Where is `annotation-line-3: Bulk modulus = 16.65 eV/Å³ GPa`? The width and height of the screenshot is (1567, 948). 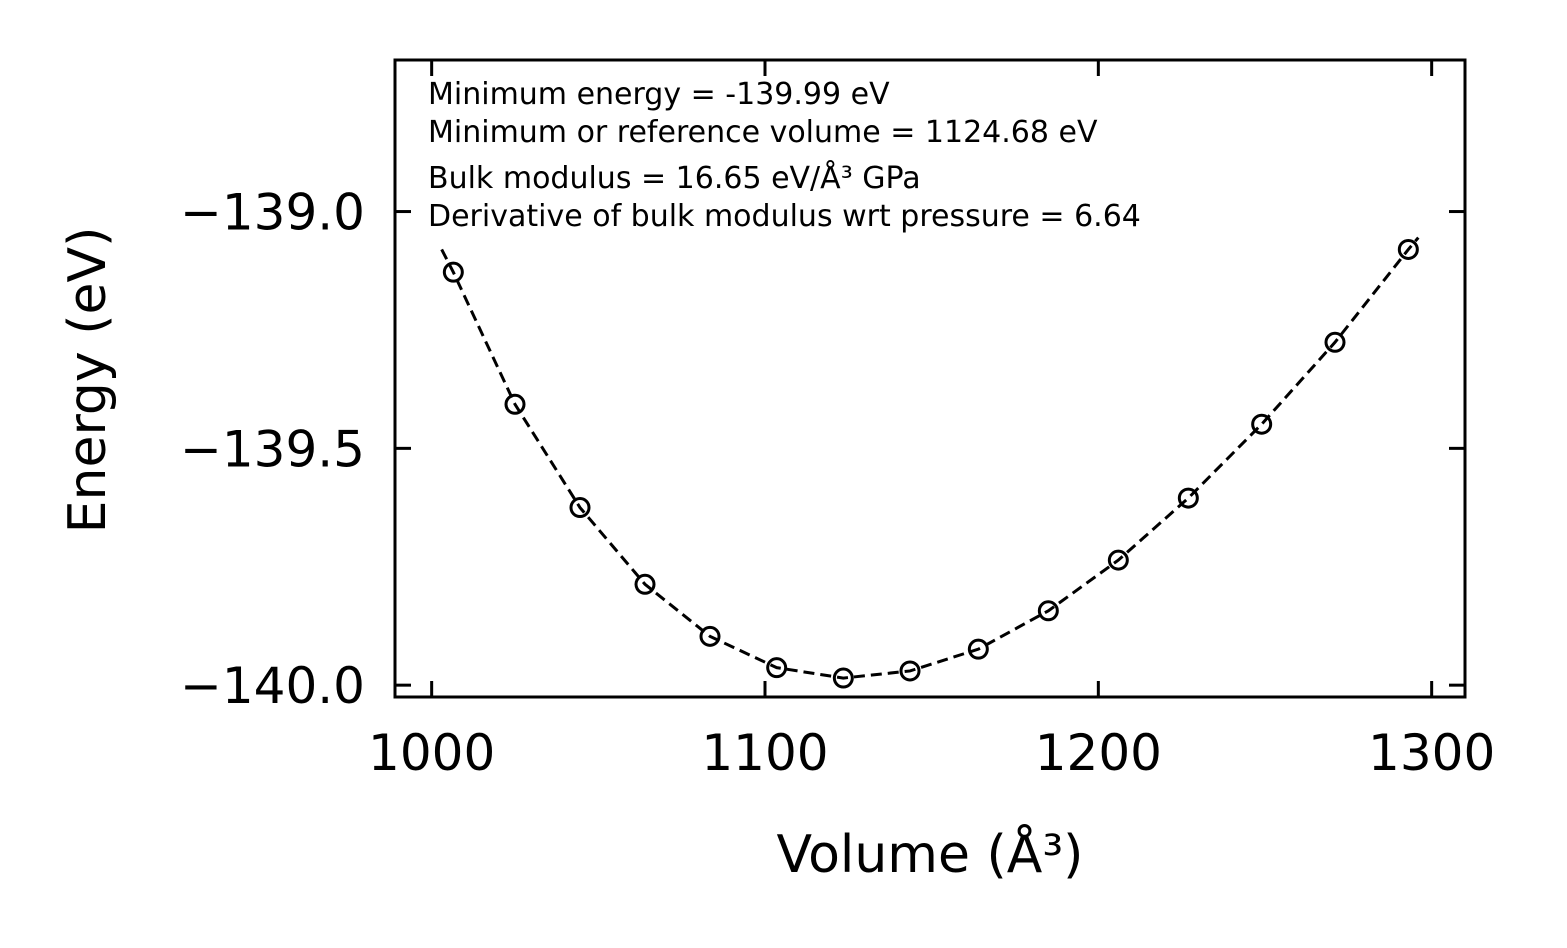 annotation-line-3: Bulk modulus = 16.65 eV/Å³ GPa is located at coordinates (674, 178).